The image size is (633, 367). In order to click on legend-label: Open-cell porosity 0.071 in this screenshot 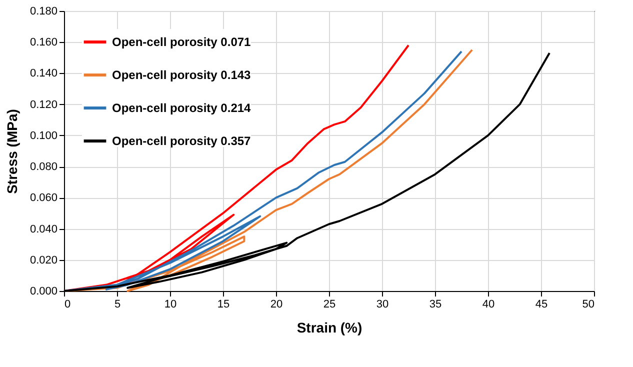, I will do `click(182, 42)`.